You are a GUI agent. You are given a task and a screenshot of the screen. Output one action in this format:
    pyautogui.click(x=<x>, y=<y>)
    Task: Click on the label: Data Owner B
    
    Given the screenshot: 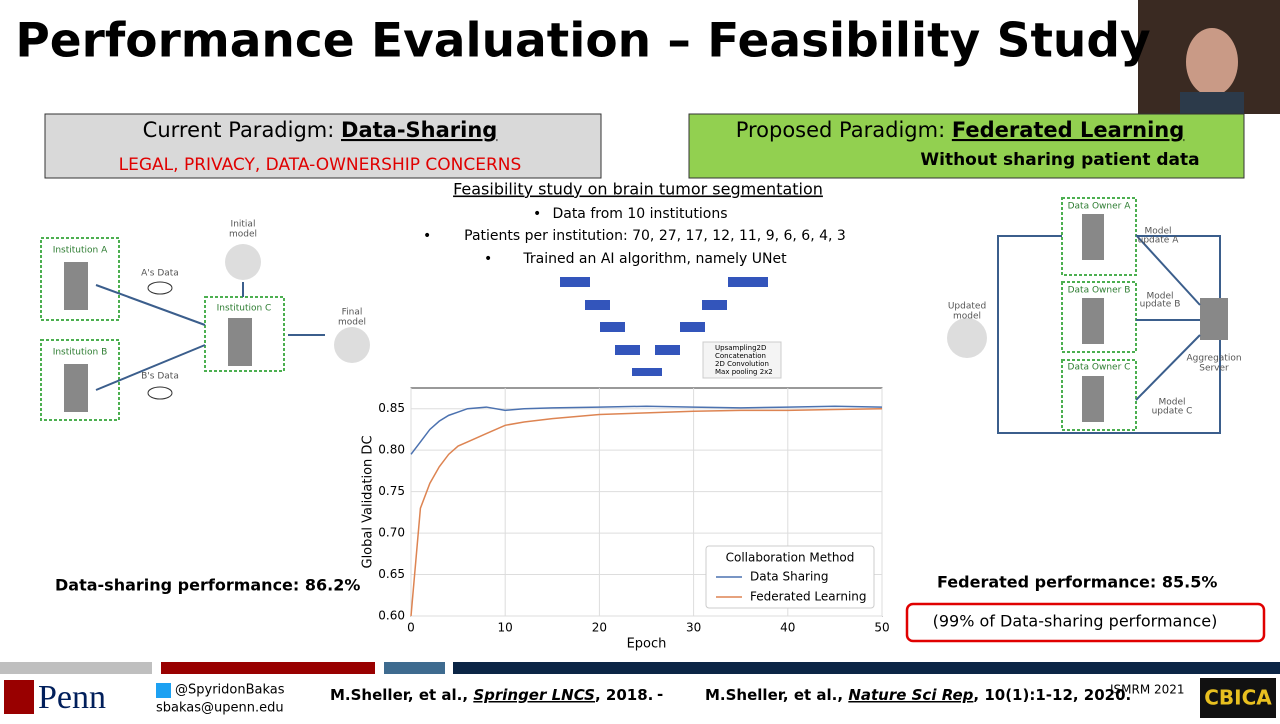 What is the action you would take?
    pyautogui.click(x=1099, y=291)
    